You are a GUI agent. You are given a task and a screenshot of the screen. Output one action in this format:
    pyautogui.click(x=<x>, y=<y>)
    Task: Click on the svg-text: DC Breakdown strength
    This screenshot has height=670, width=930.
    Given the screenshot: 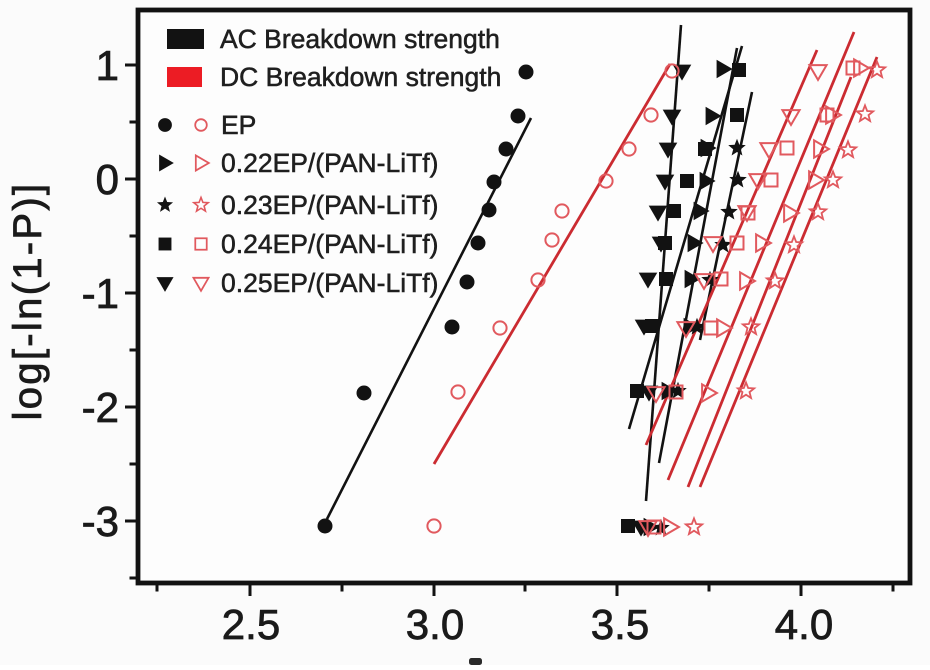 What is the action you would take?
    pyautogui.click(x=360, y=77)
    